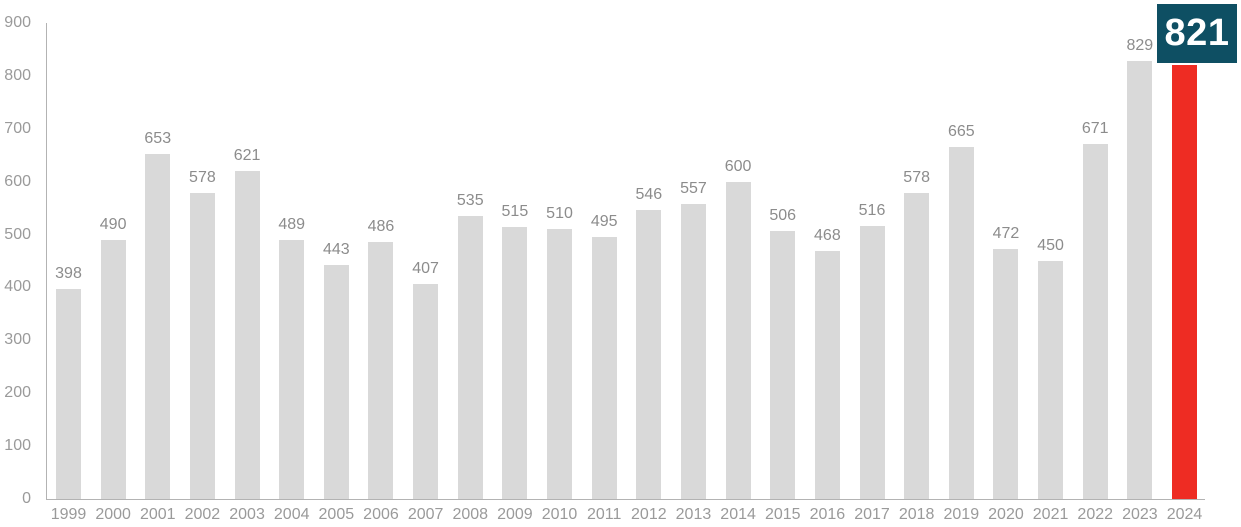  Describe the element at coordinates (560, 364) in the screenshot. I see `bar-2010` at that location.